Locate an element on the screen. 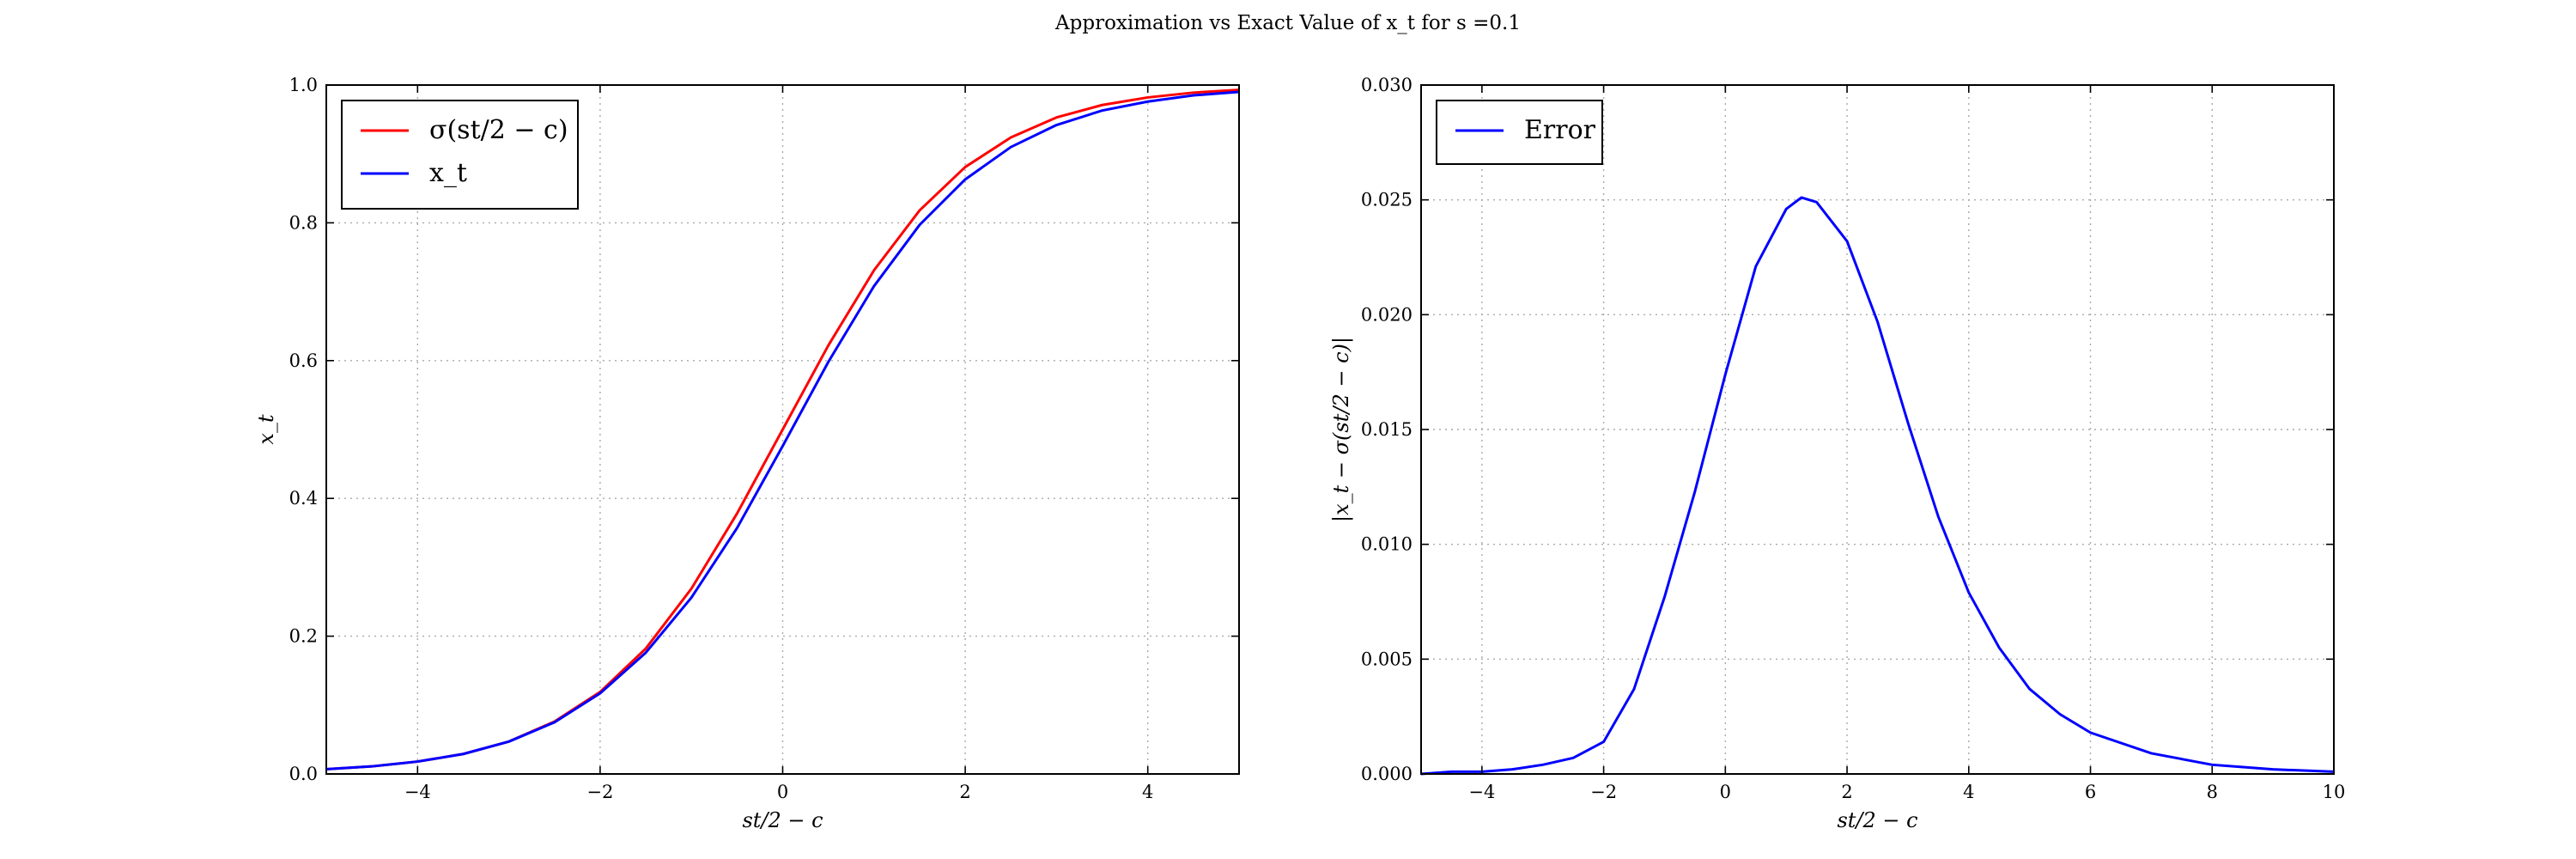 The image size is (2576, 859). left-legend: σ(st/2 − c) x_t is located at coordinates (460, 155).